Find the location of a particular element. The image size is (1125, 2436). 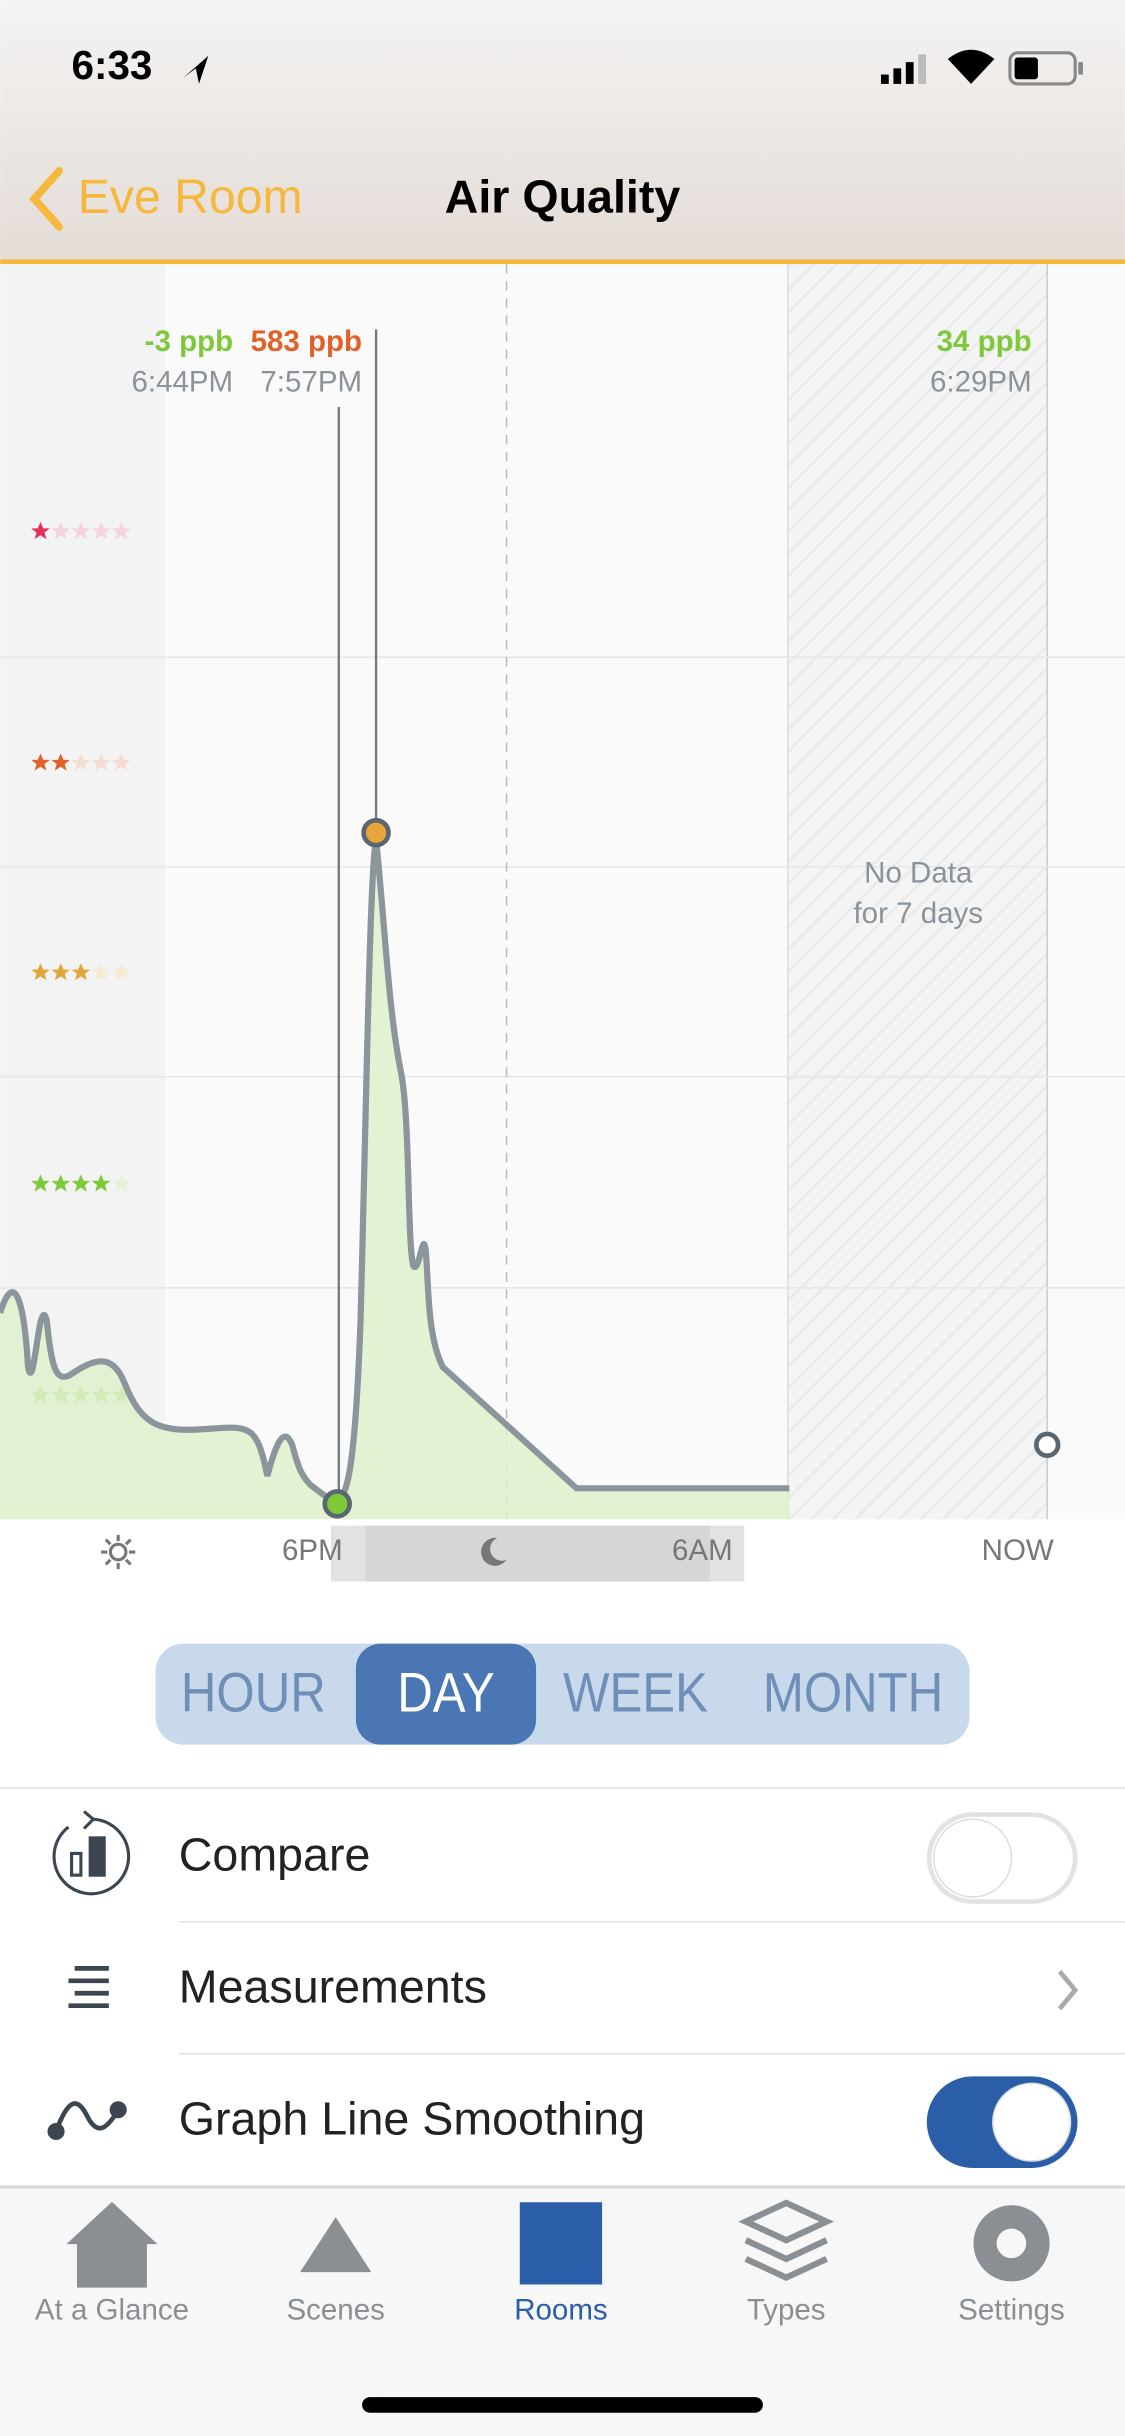

setting-label: Compare is located at coordinates (275, 1854).